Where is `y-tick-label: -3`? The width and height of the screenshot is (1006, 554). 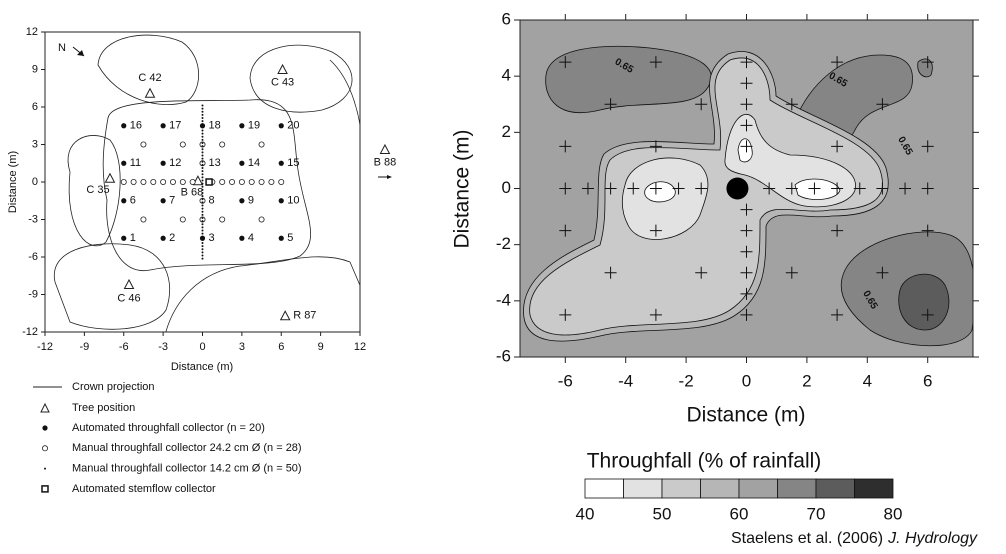 y-tick-label: -3 is located at coordinates (33, 219).